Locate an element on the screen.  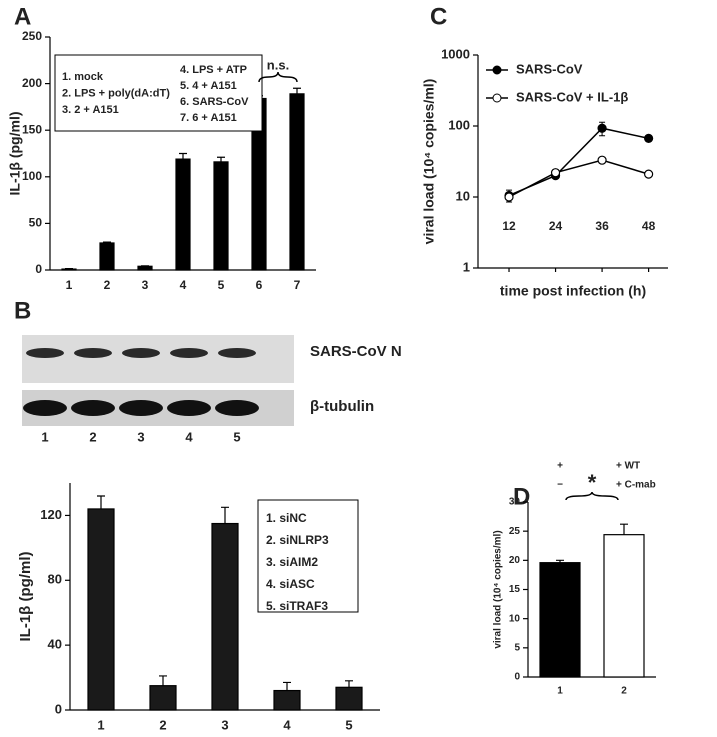
legend-item: 4. siASC is located at coordinates (290, 584).